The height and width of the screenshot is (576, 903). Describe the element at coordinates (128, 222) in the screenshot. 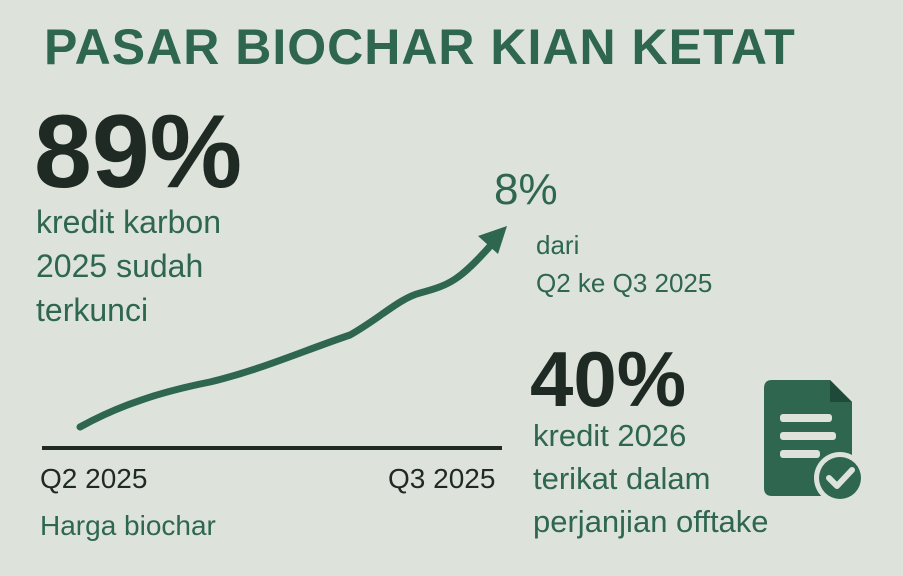

I see `main-stat-line: kredit karbon` at that location.